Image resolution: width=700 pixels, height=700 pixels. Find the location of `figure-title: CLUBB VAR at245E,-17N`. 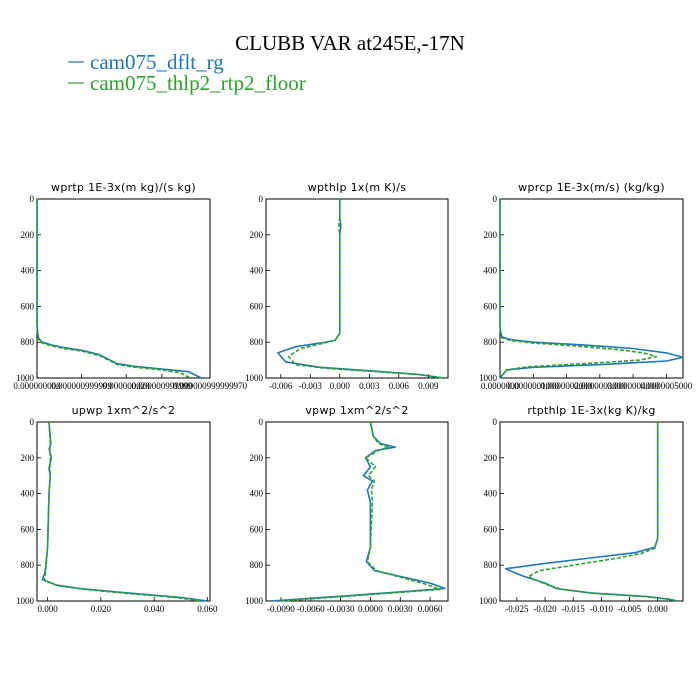

figure-title: CLUBB VAR at245E,-17N is located at coordinates (350, 43).